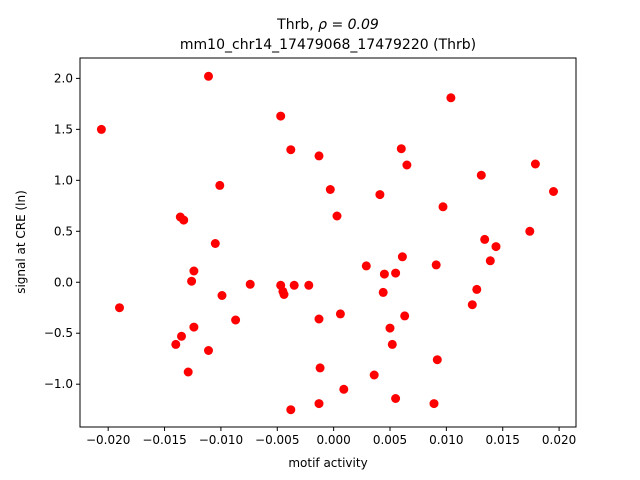 The width and height of the screenshot is (640, 480). I want to click on chart-subtitle: mm10_chr14_17479068_17479220 (Thrb), so click(328, 45).